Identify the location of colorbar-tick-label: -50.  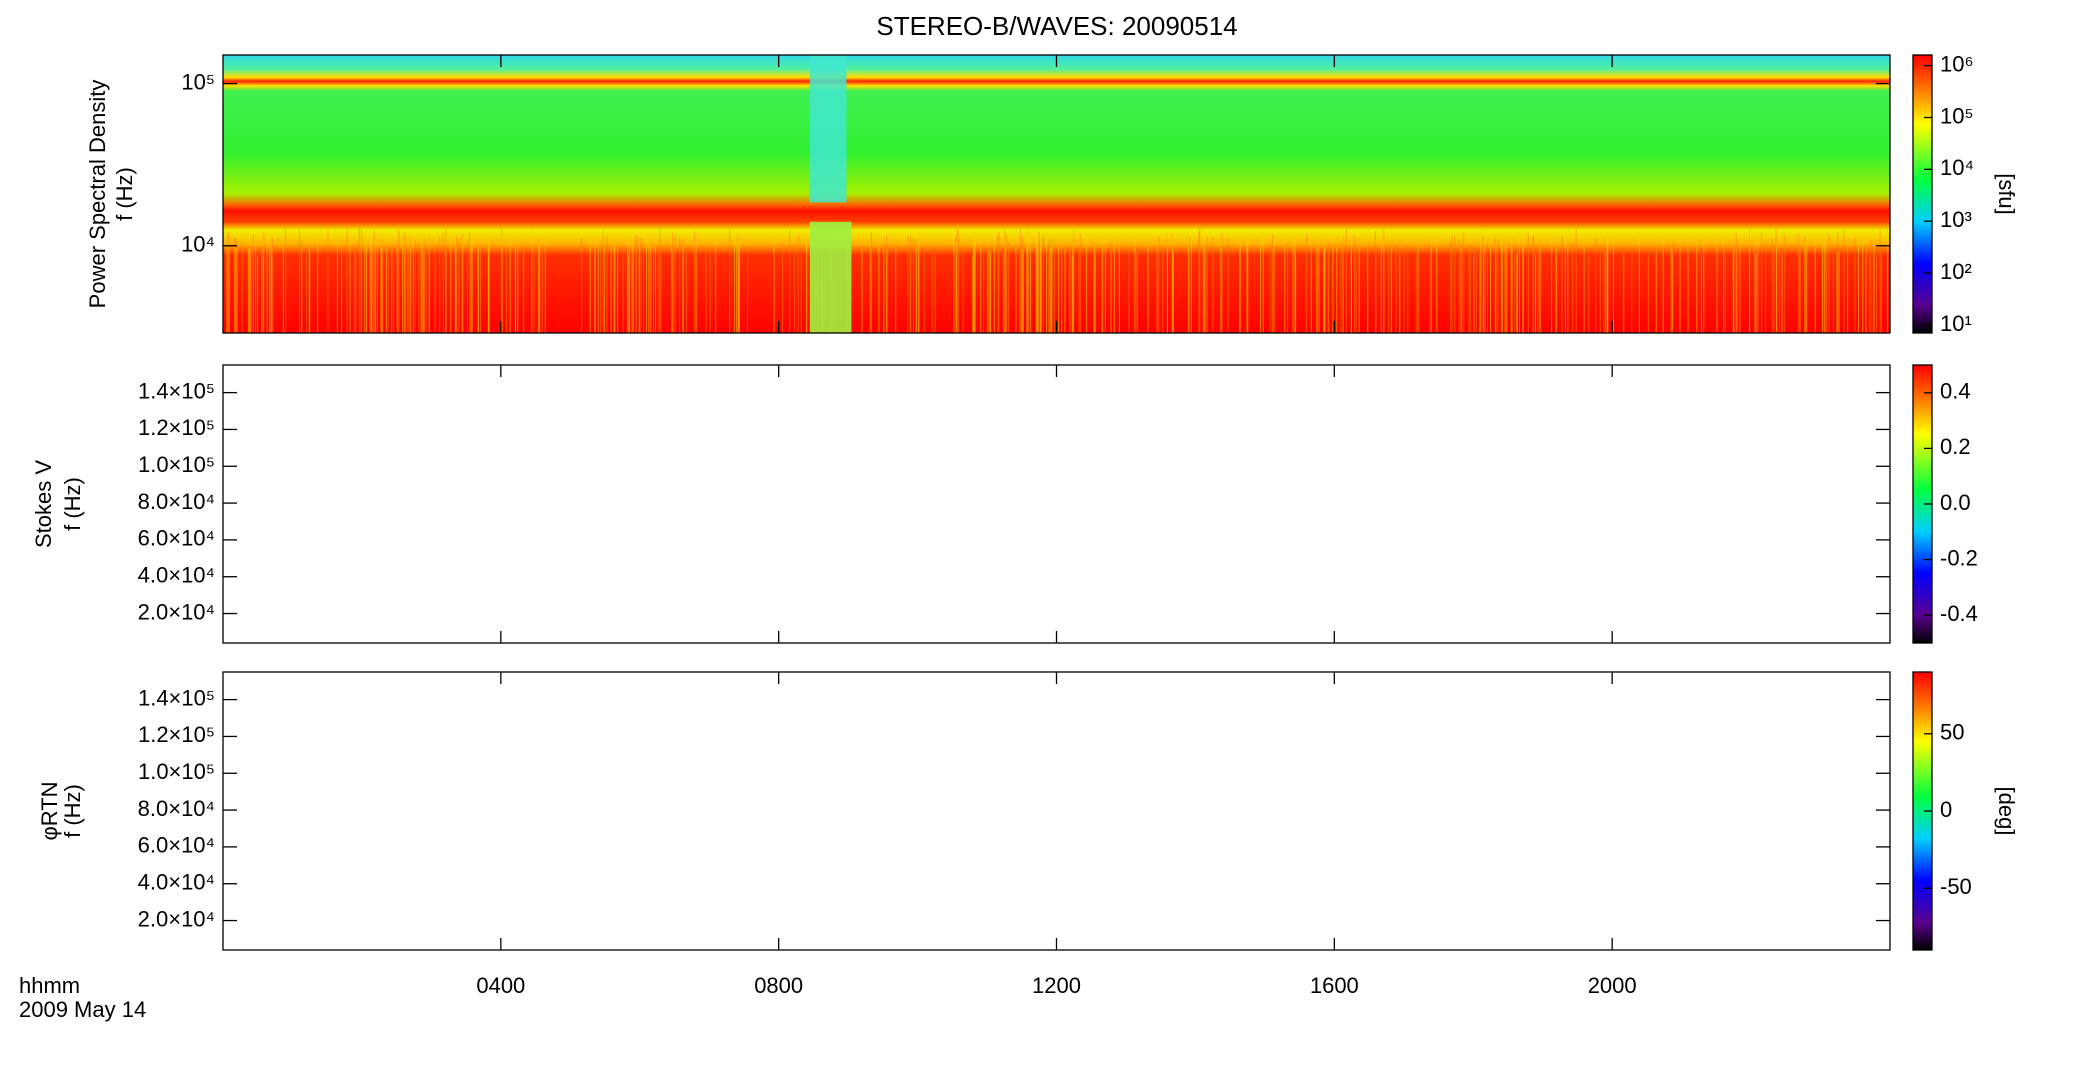
(1956, 886).